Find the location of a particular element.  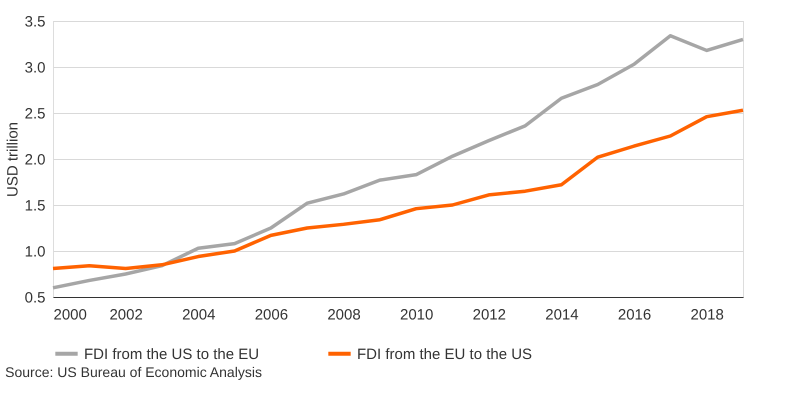

x-tick-label: 2014 is located at coordinates (562, 315).